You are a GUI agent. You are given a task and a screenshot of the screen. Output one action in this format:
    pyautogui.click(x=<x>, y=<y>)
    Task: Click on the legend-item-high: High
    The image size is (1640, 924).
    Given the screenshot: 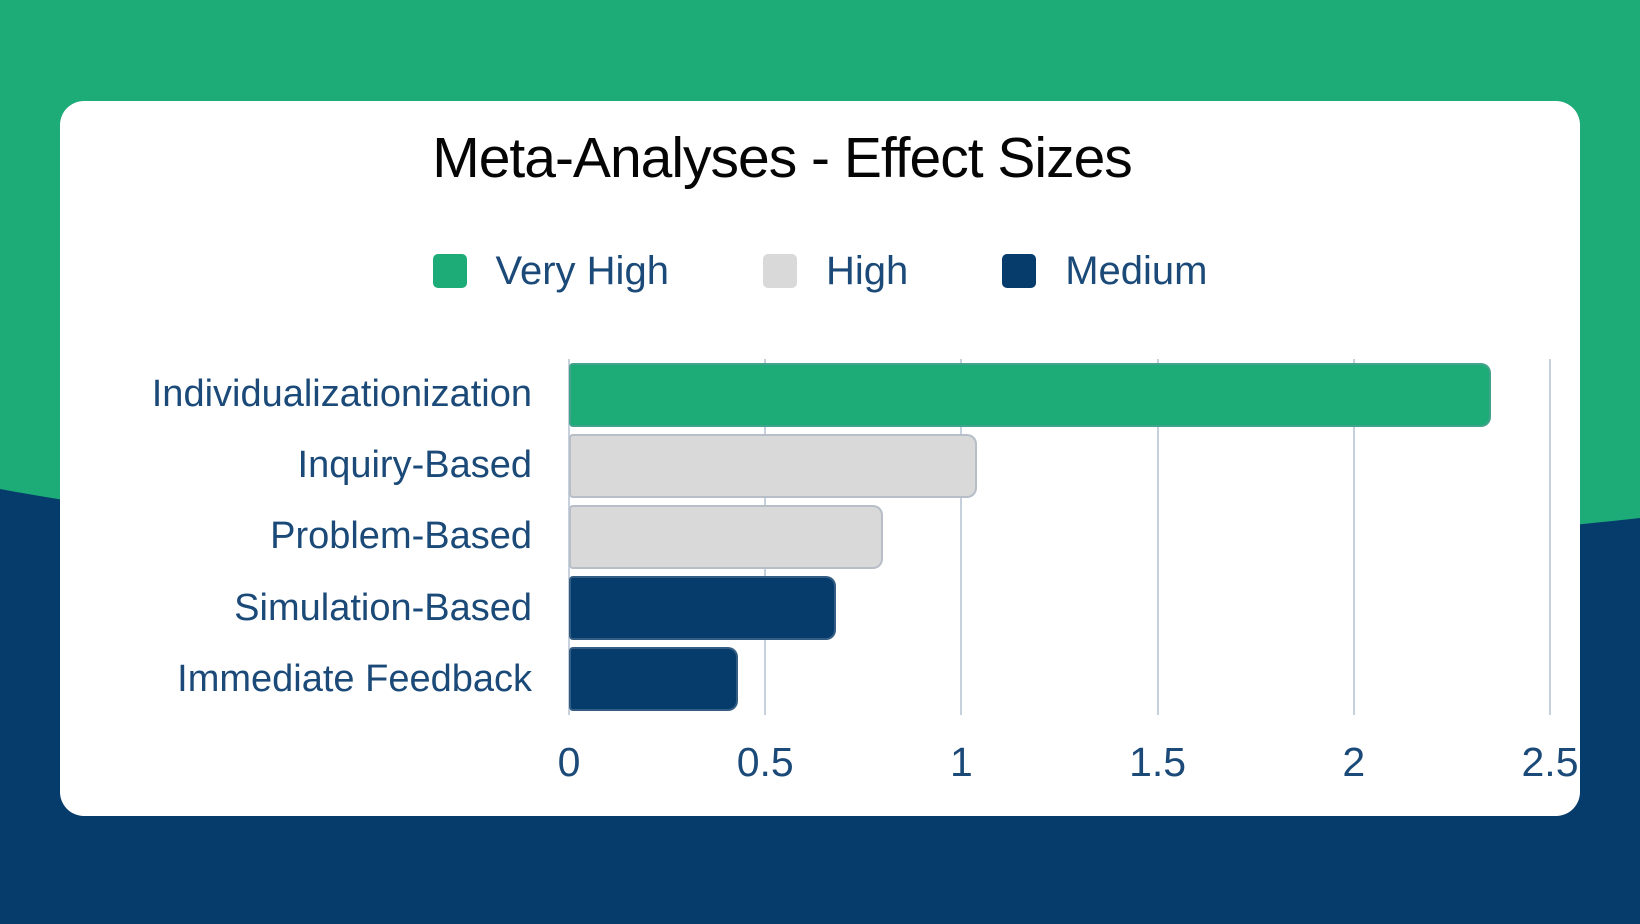 What is the action you would take?
    pyautogui.click(x=835, y=271)
    